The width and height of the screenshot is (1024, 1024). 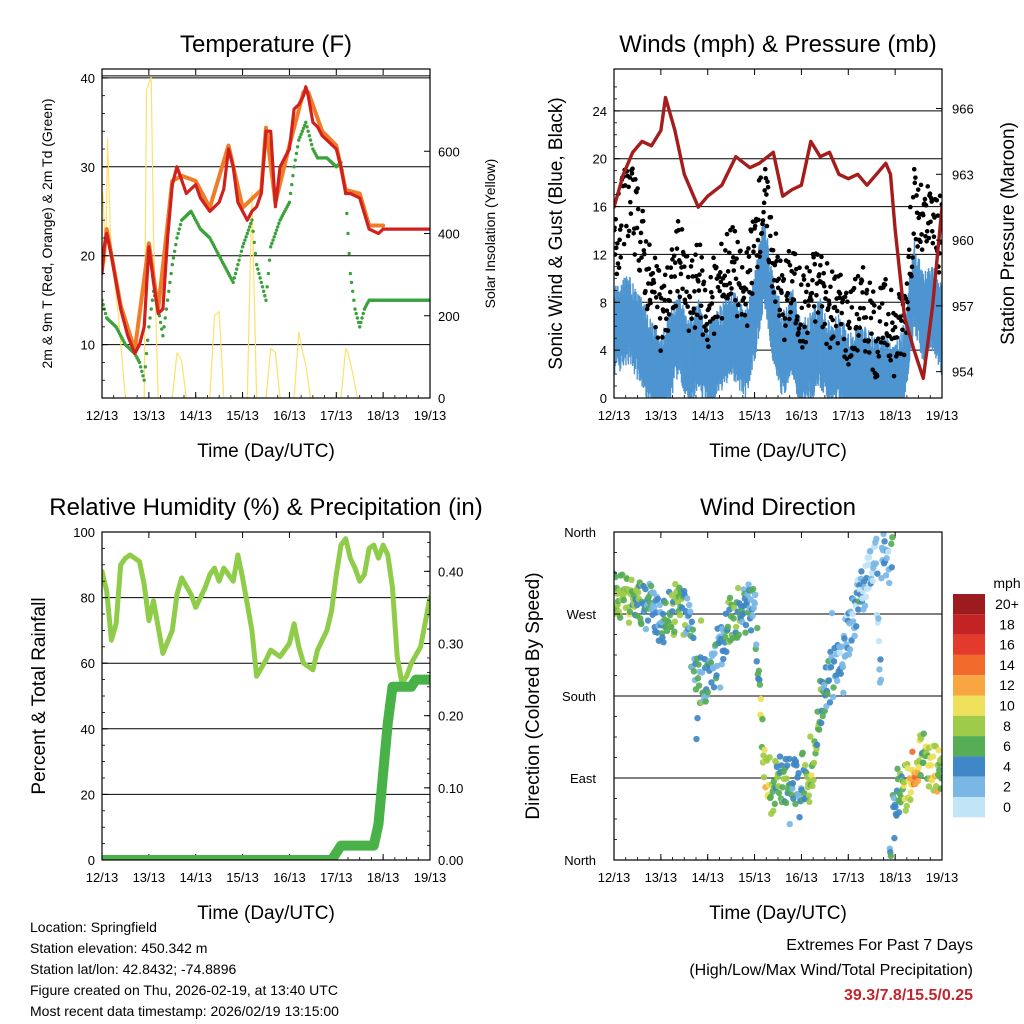 I want to click on y-tick-label: 30, so click(x=88, y=167).